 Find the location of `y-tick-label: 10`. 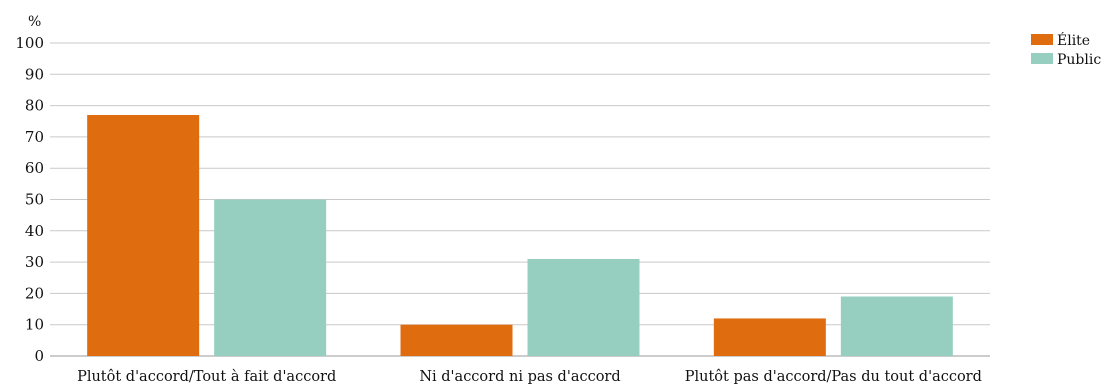

y-tick-label: 10 is located at coordinates (34, 325).